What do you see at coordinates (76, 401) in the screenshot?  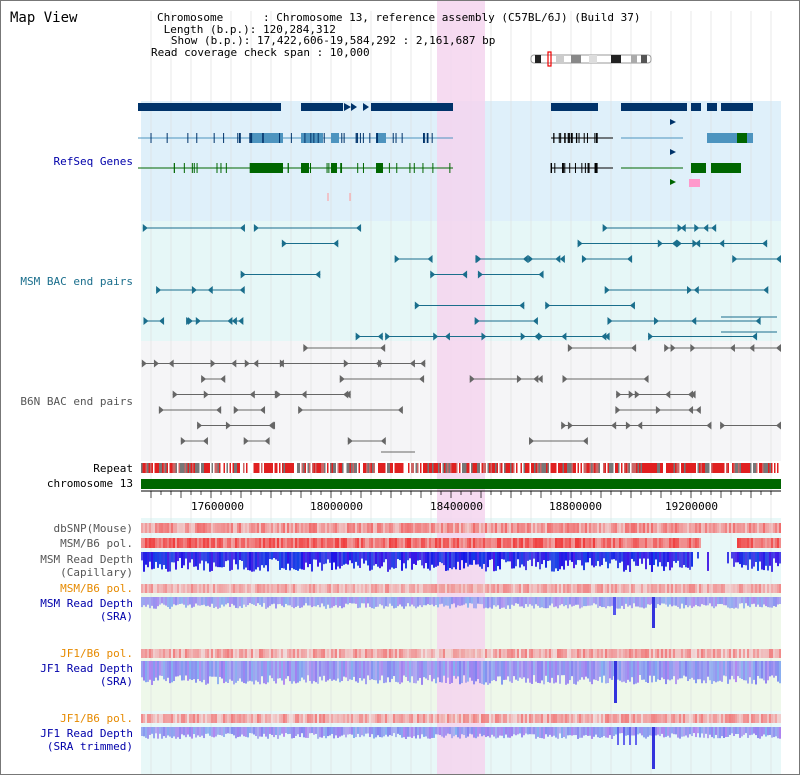 I see `track-label-b6n-bac: B6N BAC end pairs` at bounding box center [76, 401].